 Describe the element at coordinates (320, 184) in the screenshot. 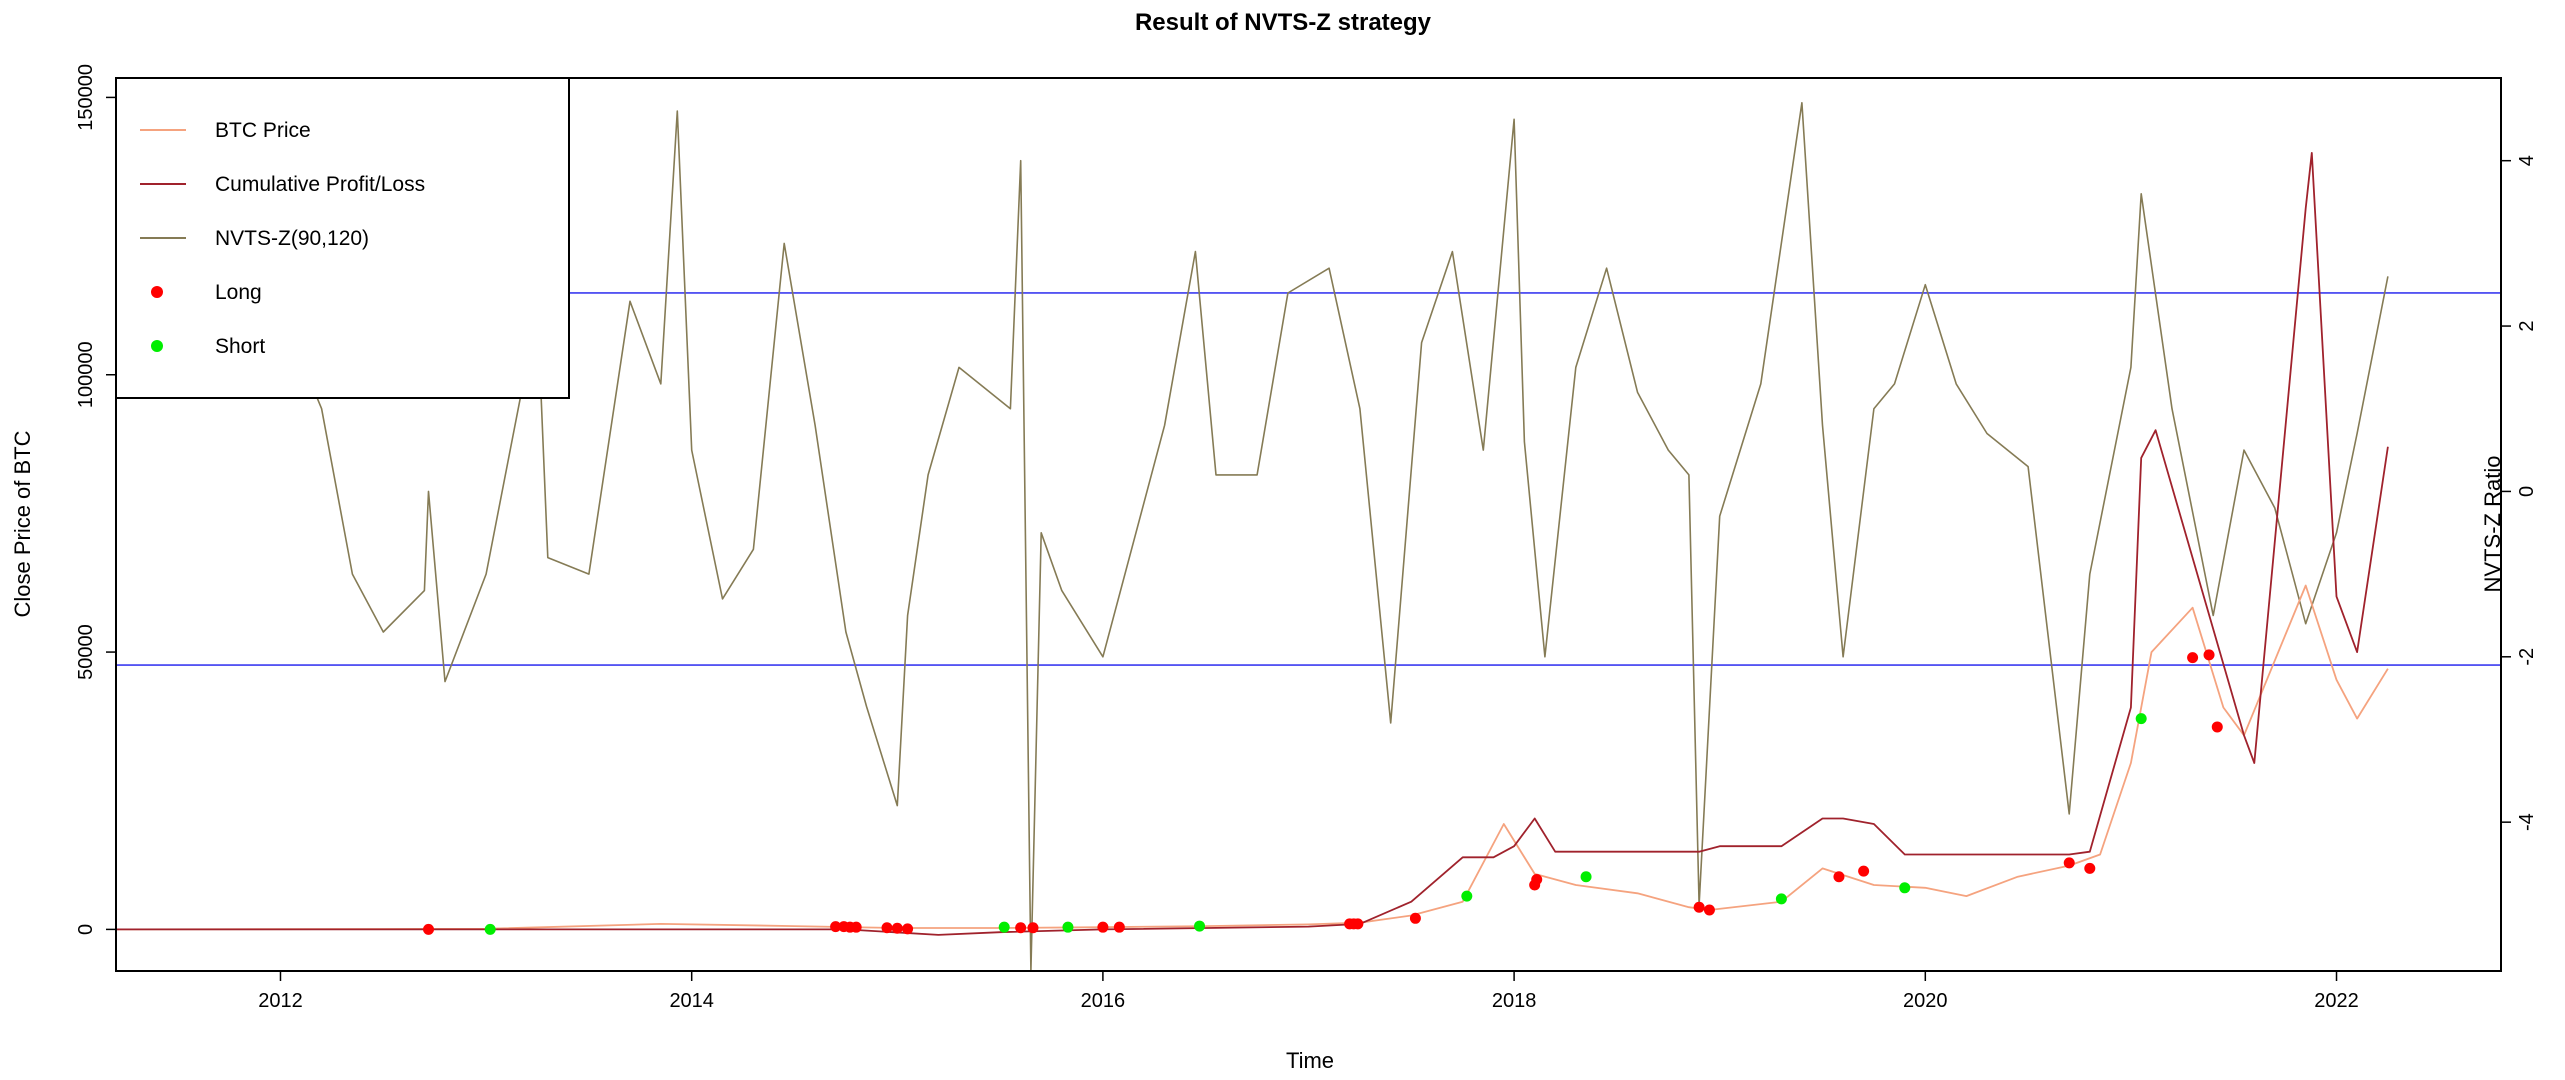

I see `legend-label: Cumulative Profit/Loss` at that location.